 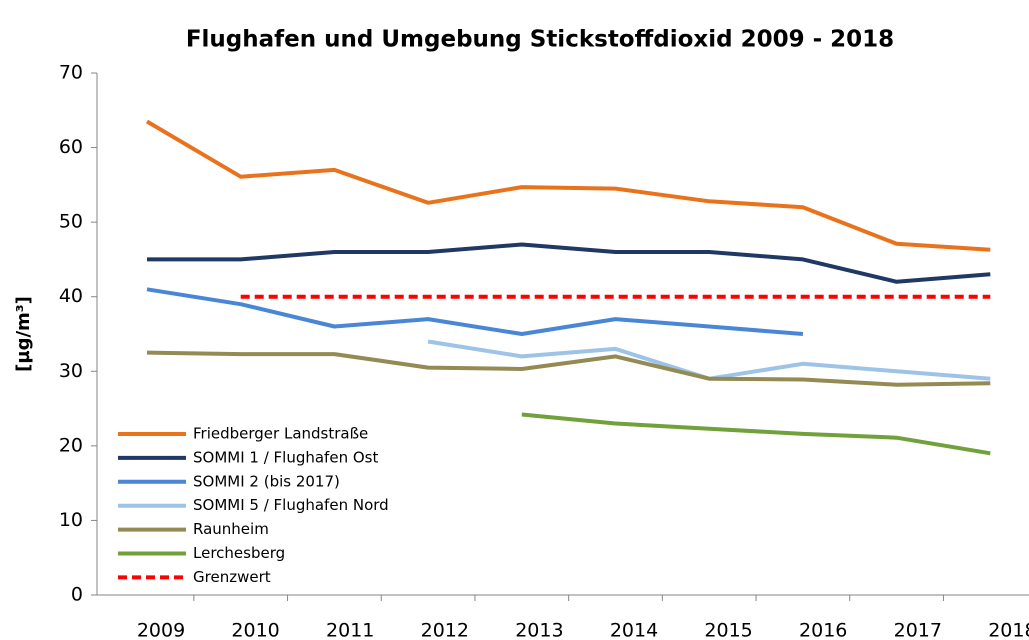 What do you see at coordinates (71, 445) in the screenshot?
I see `y-tick-label: 20` at bounding box center [71, 445].